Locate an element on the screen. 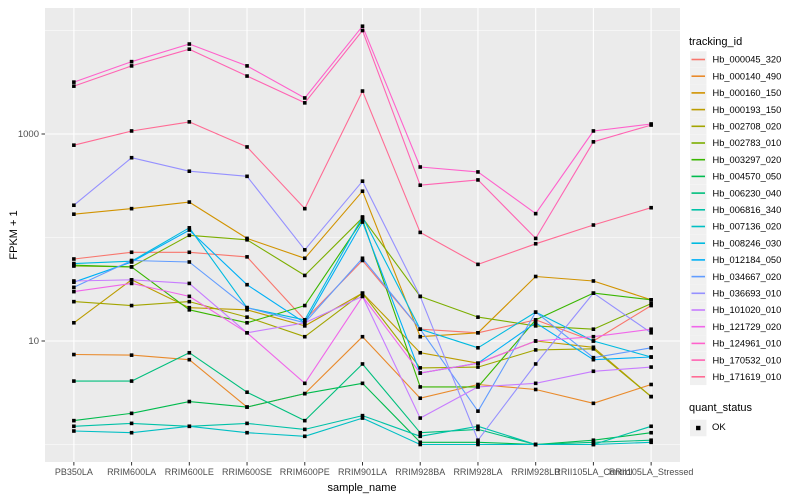 This screenshot has width=800, height=500. x-axis-title: sample_name is located at coordinates (362, 488).